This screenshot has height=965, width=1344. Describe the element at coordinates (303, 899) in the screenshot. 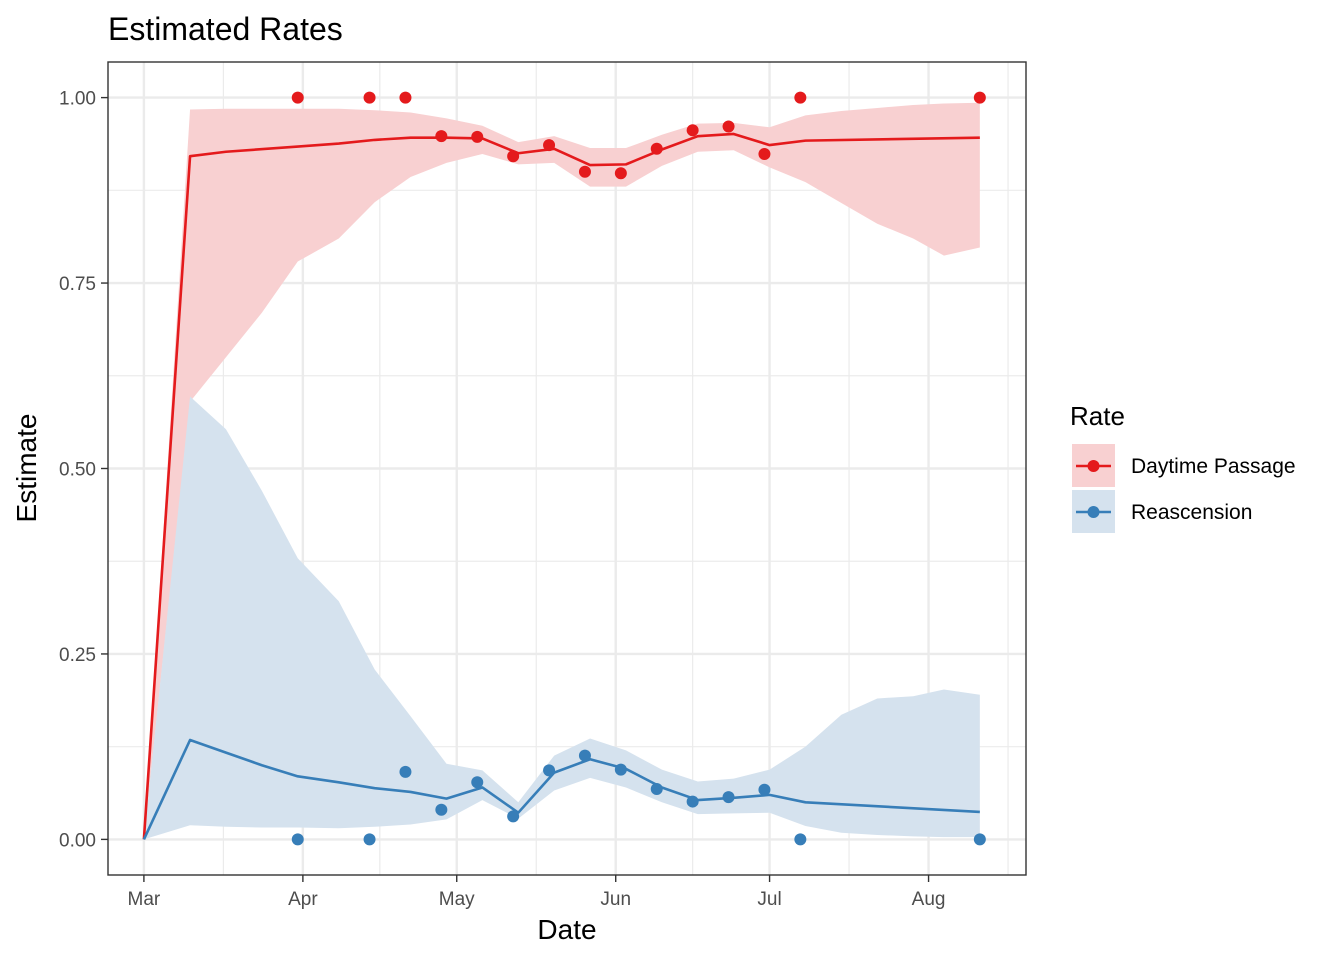

I see `x-tick-label: Apr` at that location.